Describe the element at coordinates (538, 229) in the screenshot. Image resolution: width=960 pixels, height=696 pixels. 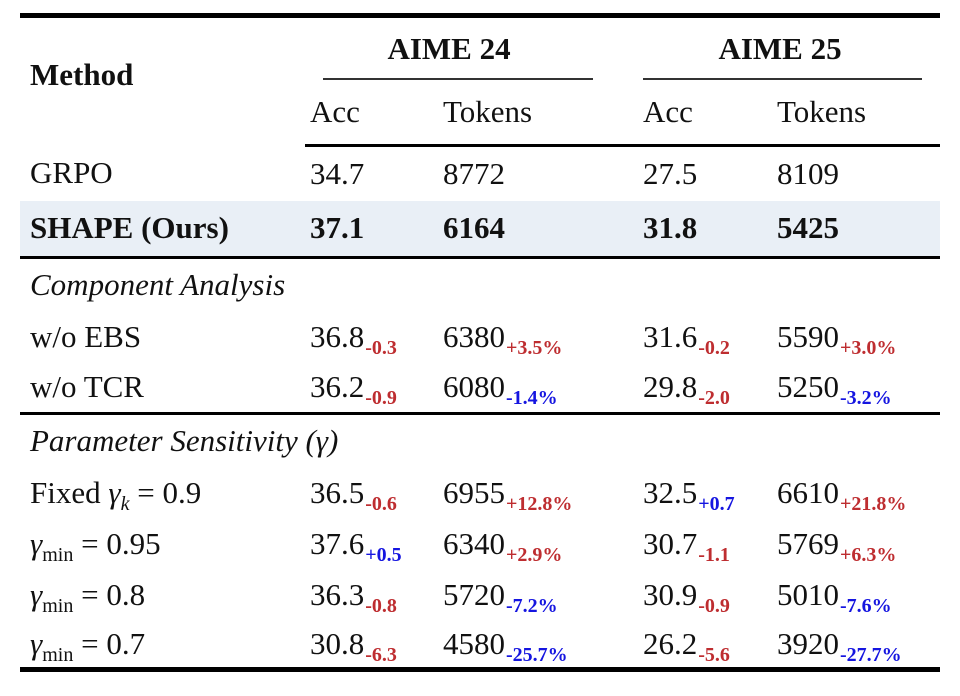
I see `cell-aime24-tokens: 6164` at that location.